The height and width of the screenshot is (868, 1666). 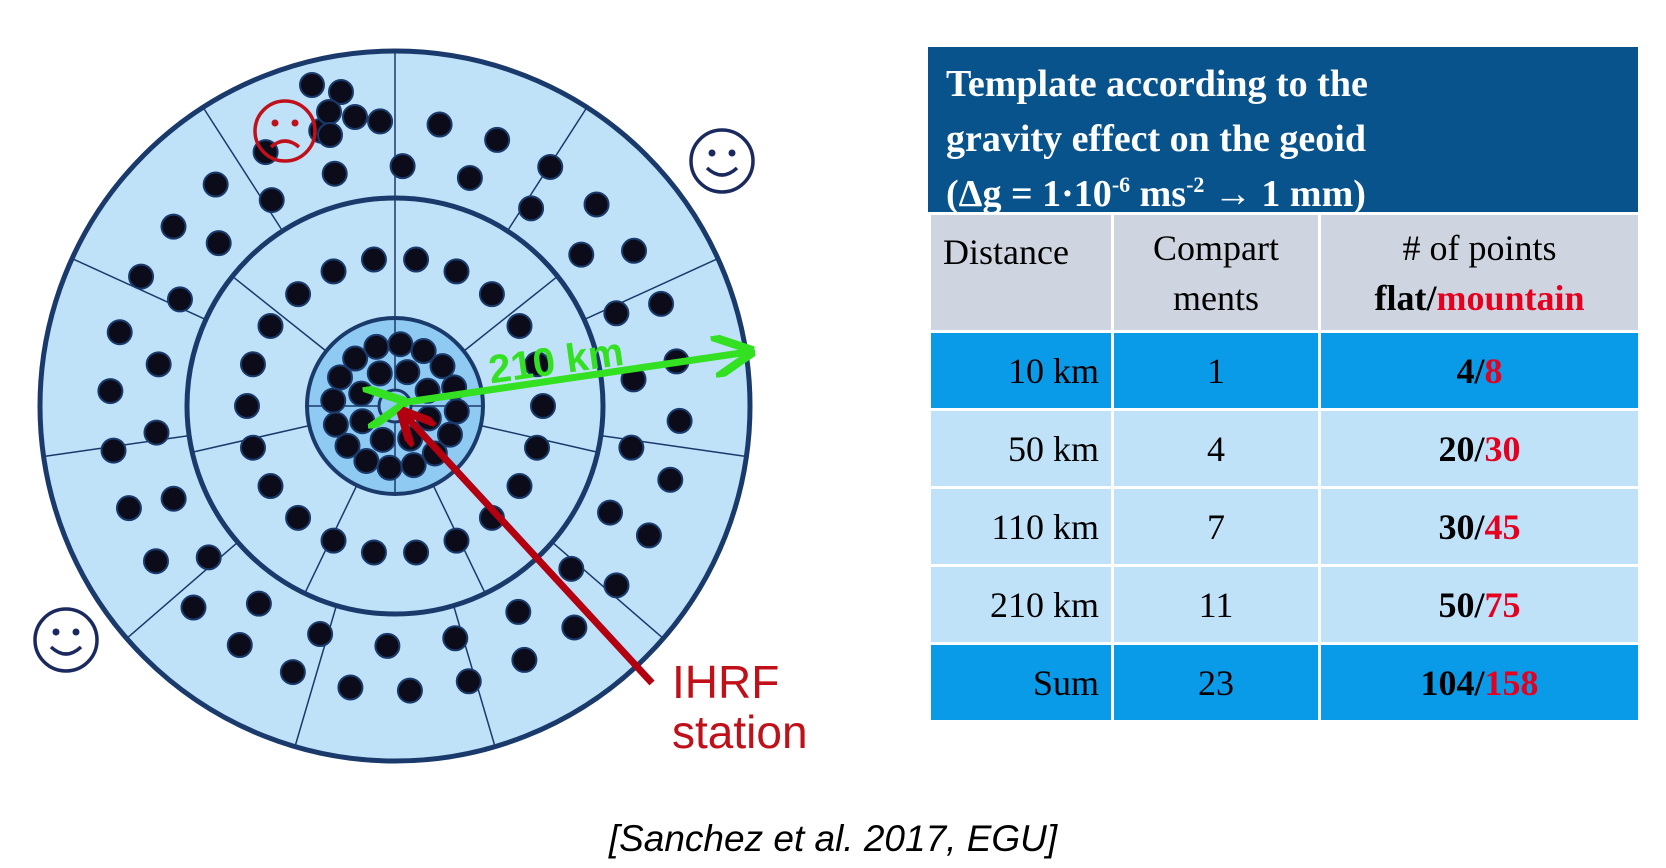 What do you see at coordinates (574, 377) in the screenshot?
I see `distance-arrow` at bounding box center [574, 377].